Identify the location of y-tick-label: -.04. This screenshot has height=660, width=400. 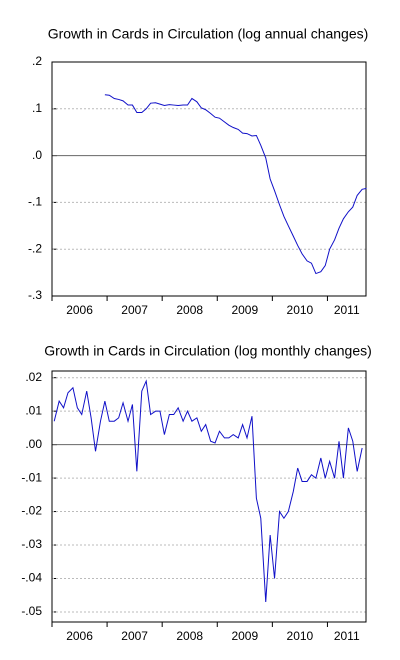
(31, 578).